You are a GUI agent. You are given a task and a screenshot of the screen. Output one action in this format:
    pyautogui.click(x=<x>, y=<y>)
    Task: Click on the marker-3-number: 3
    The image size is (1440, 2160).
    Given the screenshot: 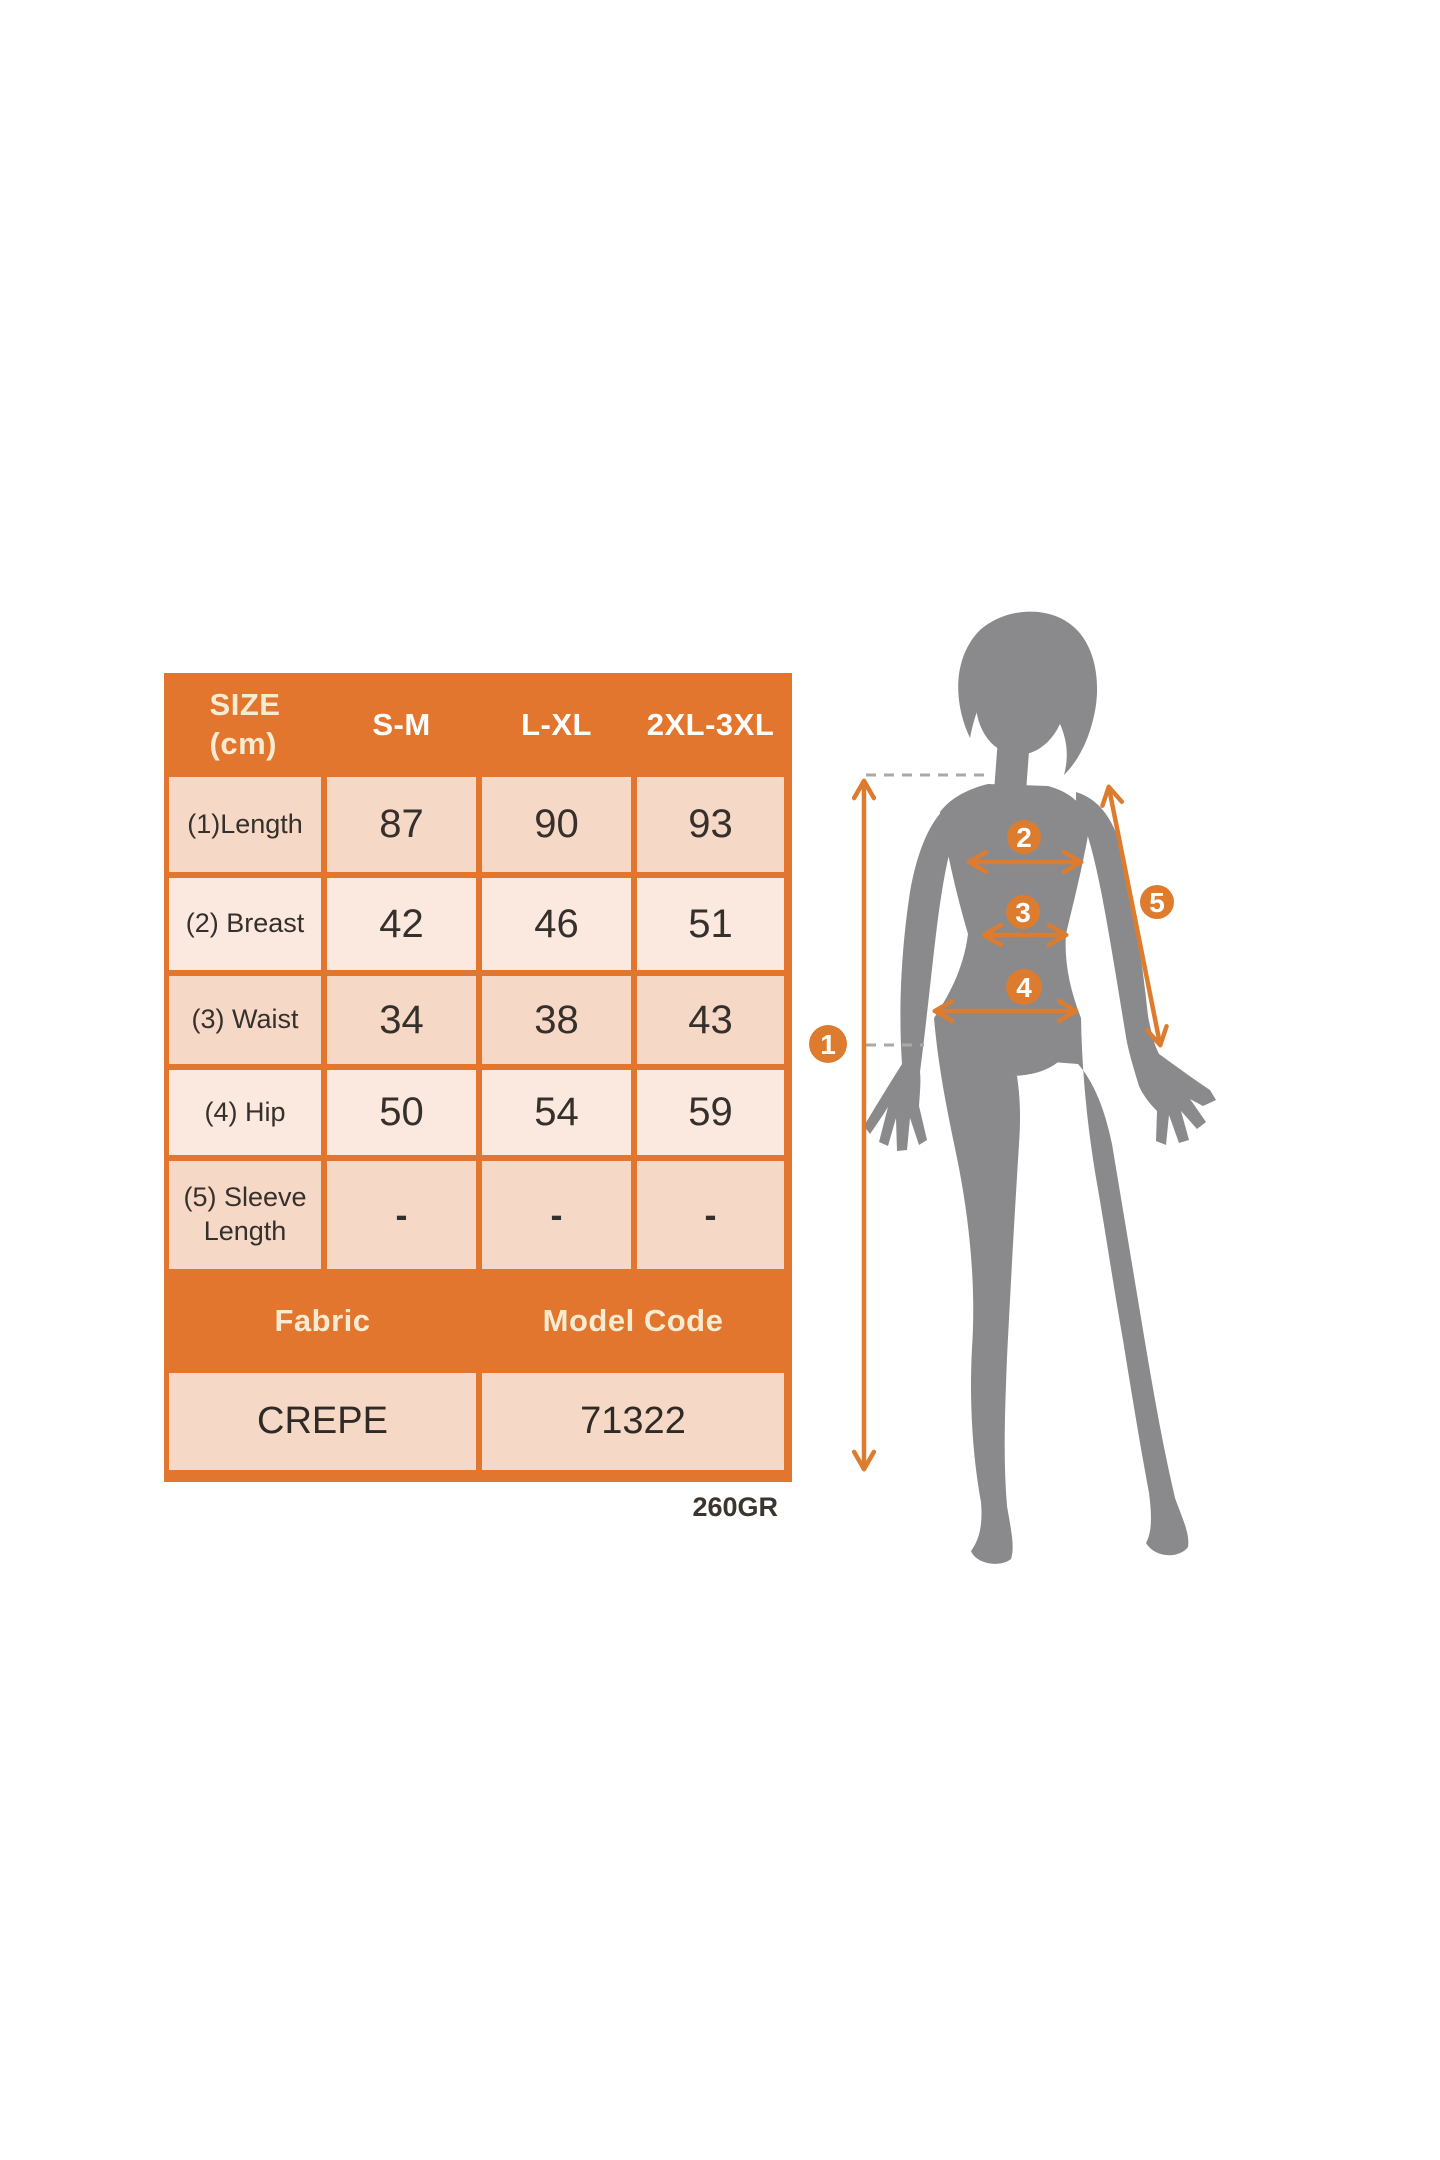 What is the action you would take?
    pyautogui.click(x=1023, y=912)
    